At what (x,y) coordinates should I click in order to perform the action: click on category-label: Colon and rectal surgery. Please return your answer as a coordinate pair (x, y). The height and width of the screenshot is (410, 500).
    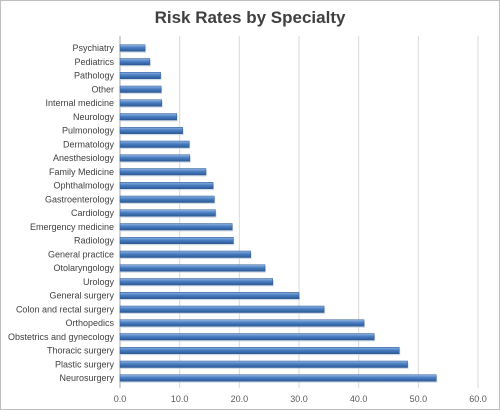
    Looking at the image, I should click on (65, 309).